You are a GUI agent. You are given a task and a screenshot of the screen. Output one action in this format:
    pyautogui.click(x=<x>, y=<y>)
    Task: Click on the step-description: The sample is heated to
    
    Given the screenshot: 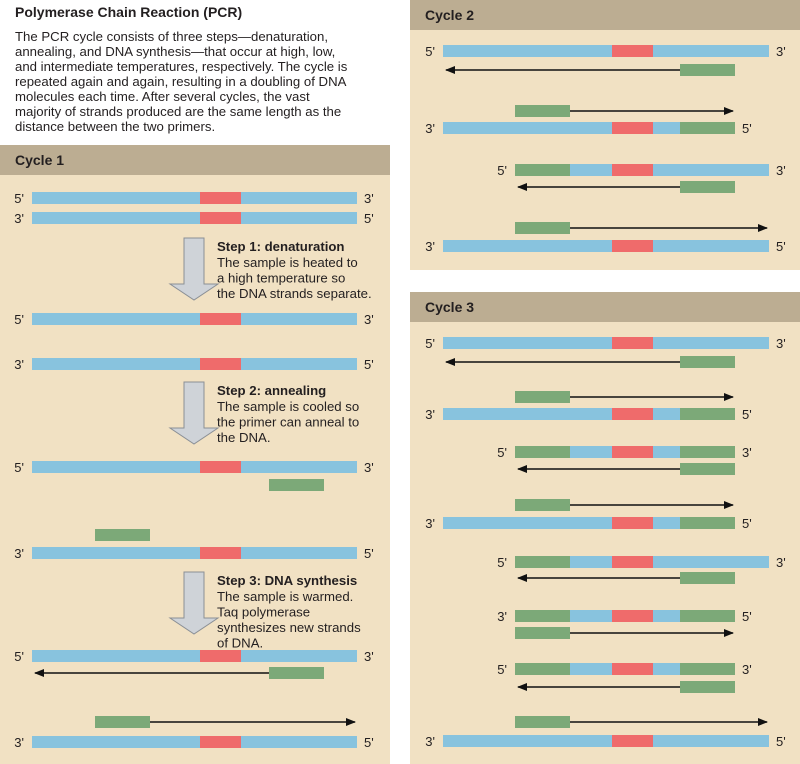 What is the action you would take?
    pyautogui.click(x=287, y=262)
    